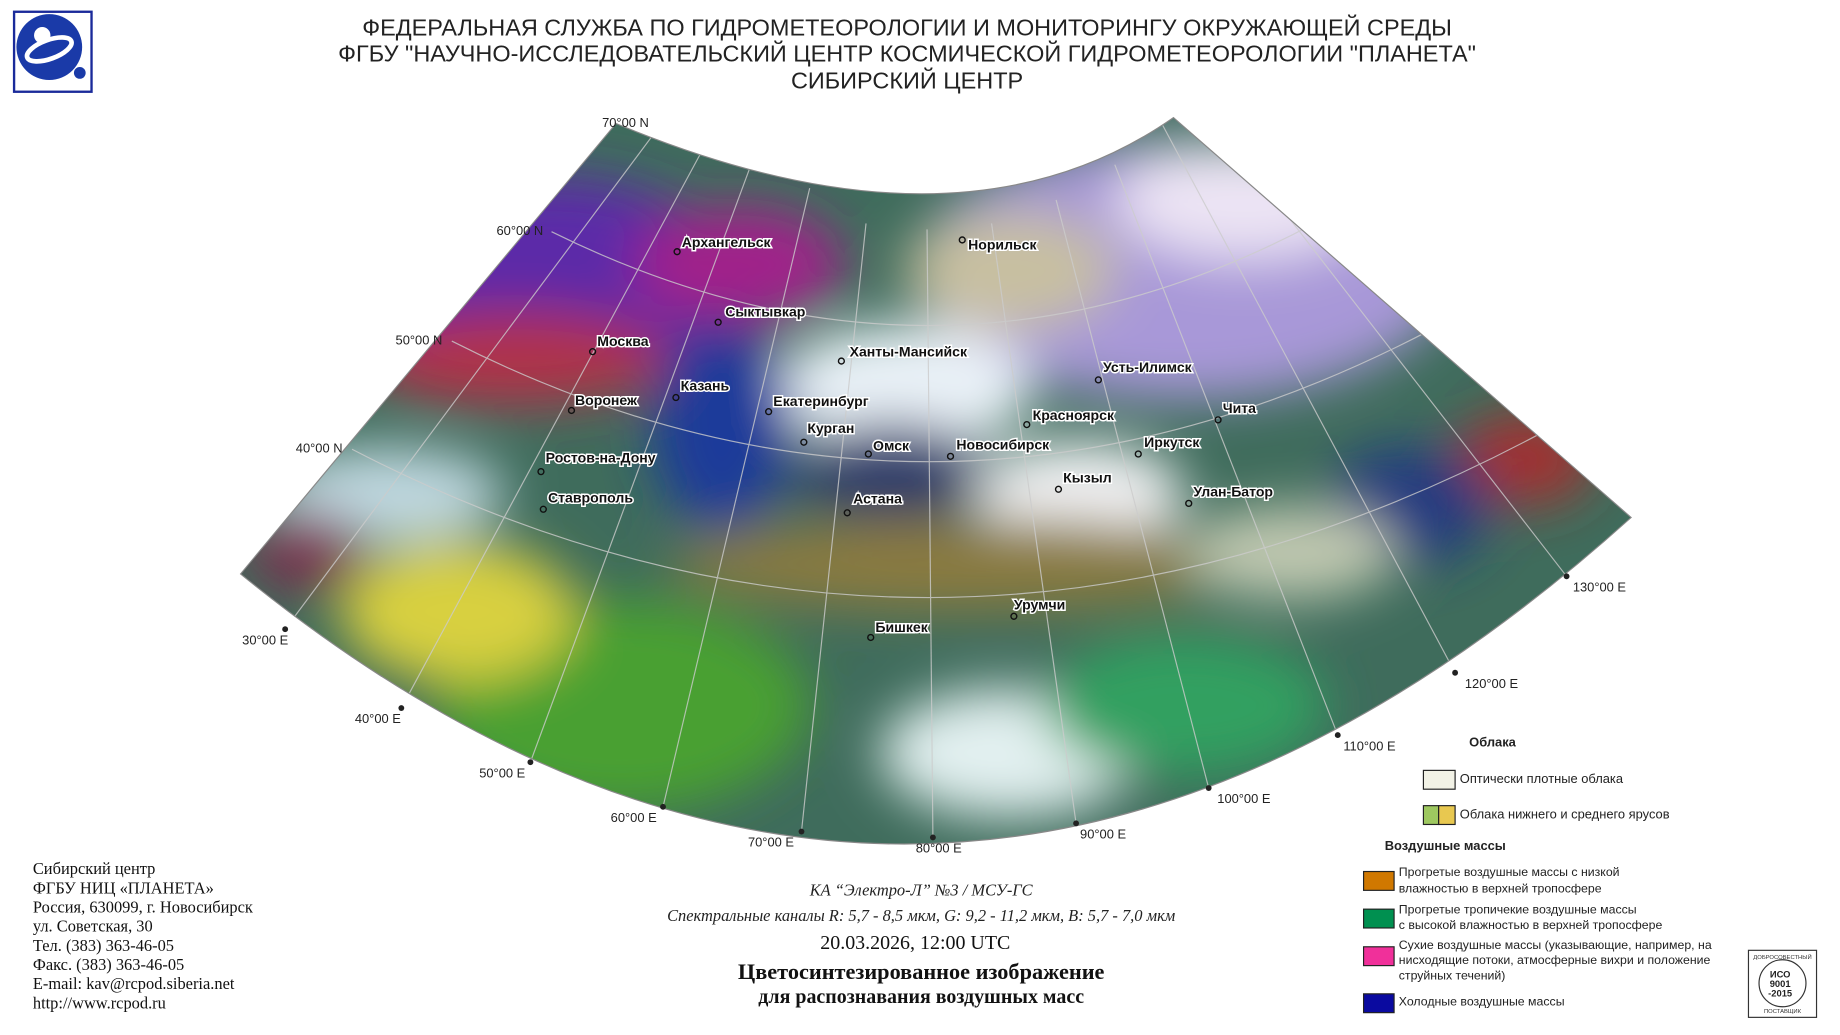 The image size is (1840, 1035). I want to click on longitude-label: 120°00 E, so click(1492, 683).